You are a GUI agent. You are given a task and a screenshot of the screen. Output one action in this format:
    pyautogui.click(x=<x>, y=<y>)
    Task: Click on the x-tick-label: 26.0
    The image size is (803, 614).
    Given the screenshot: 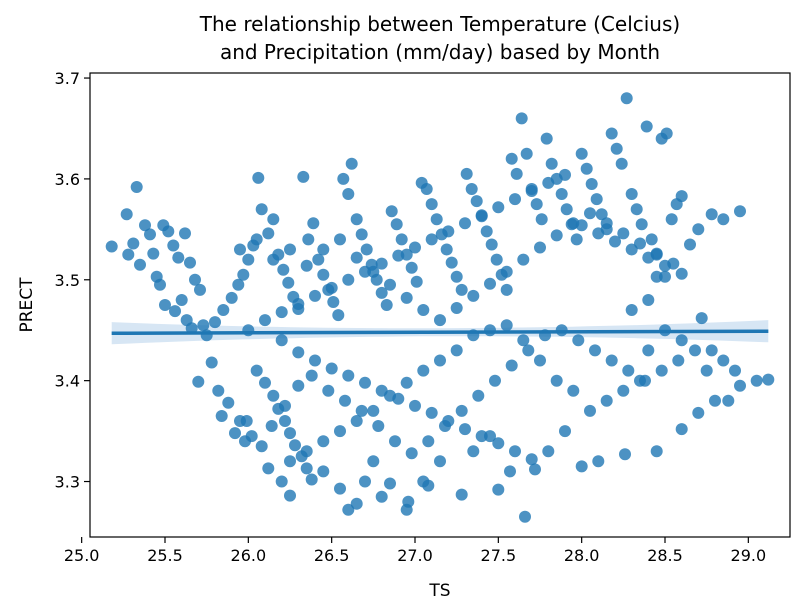 What is the action you would take?
    pyautogui.click(x=249, y=555)
    